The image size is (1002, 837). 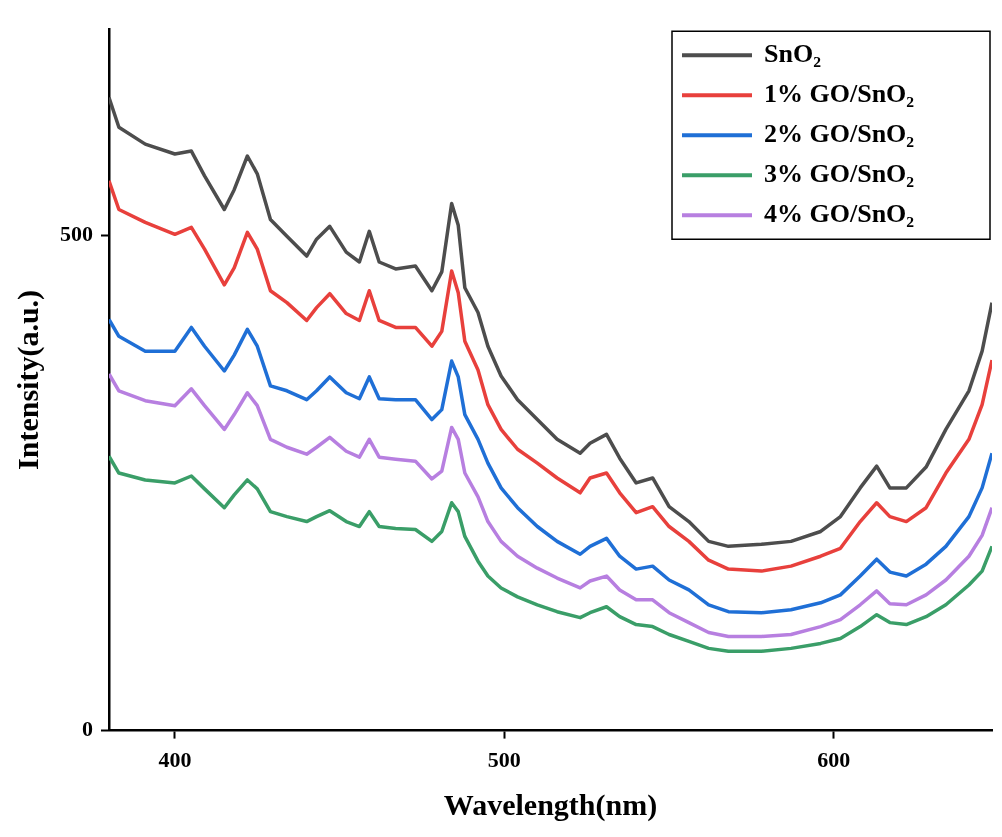 What do you see at coordinates (175, 760) in the screenshot?
I see `x-tick-label: 400` at bounding box center [175, 760].